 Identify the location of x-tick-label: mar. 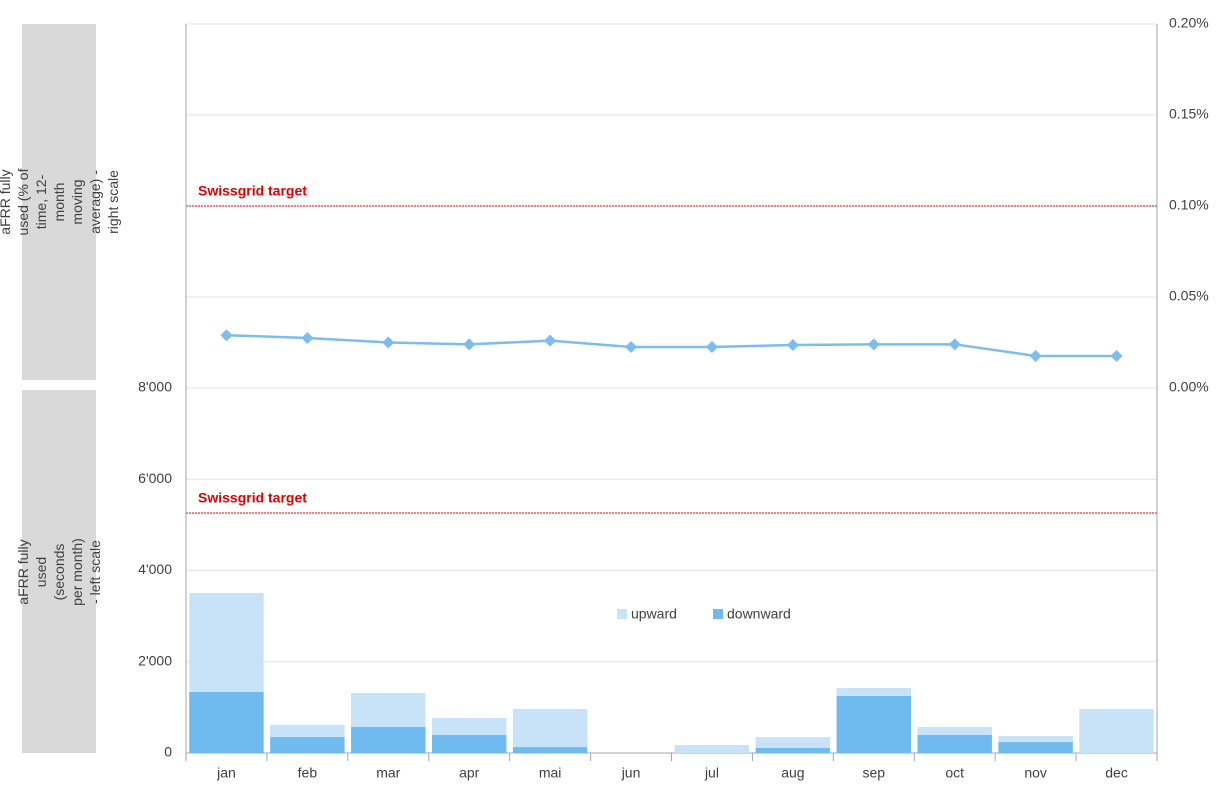
(388, 773).